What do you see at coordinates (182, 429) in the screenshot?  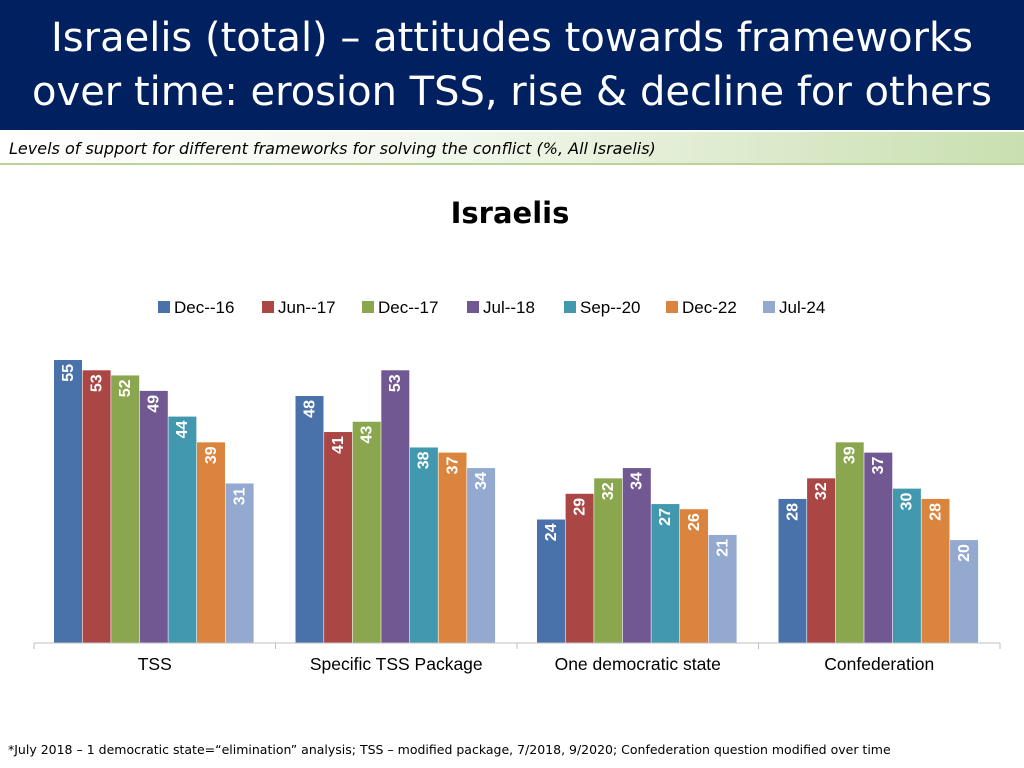 I see `data-label: 44` at bounding box center [182, 429].